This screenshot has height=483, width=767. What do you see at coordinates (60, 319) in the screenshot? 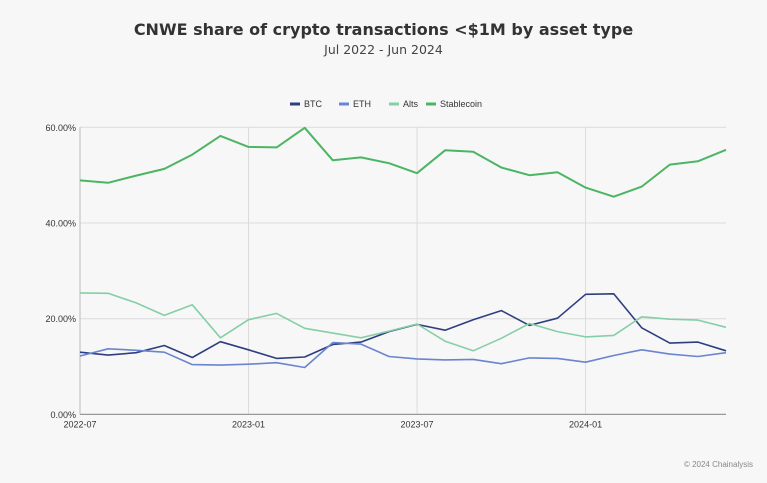
I see `y-tick-label: 20.00%` at bounding box center [60, 319].